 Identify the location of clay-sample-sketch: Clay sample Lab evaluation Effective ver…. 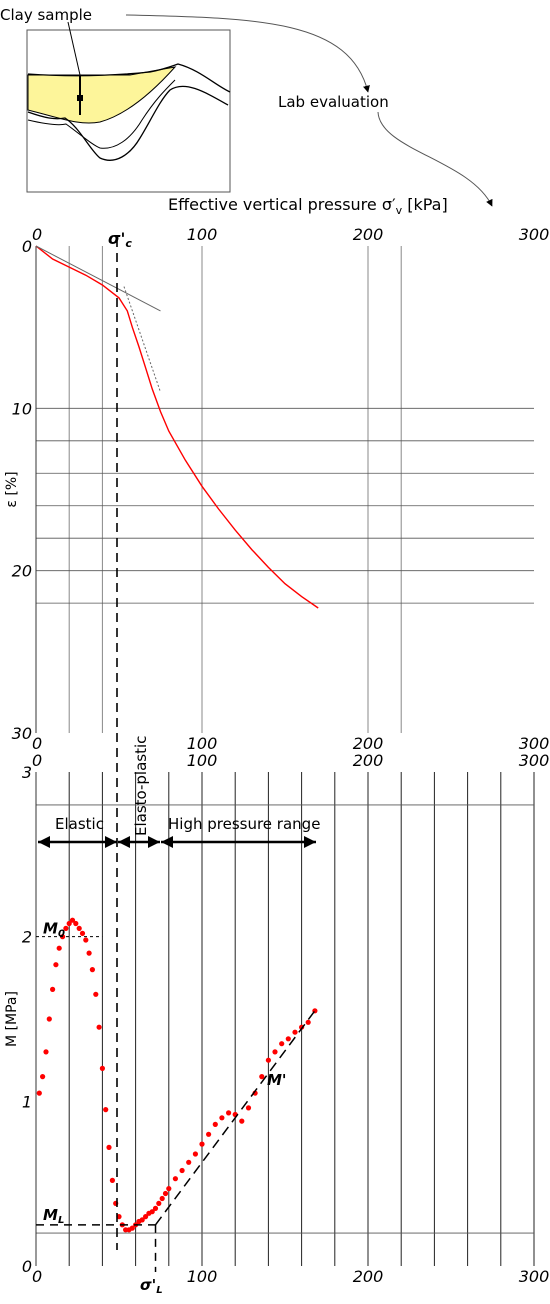
(246, 111).